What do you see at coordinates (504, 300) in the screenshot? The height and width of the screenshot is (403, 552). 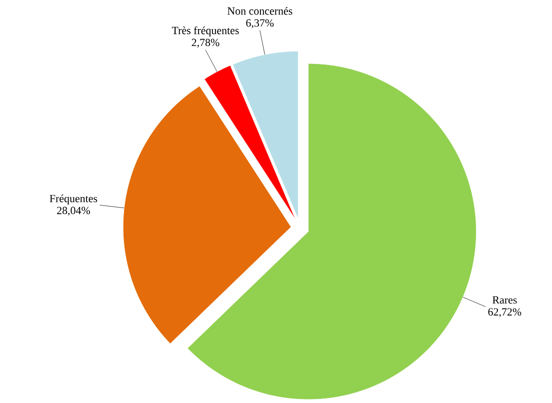 I see `slice-label: Rares` at bounding box center [504, 300].